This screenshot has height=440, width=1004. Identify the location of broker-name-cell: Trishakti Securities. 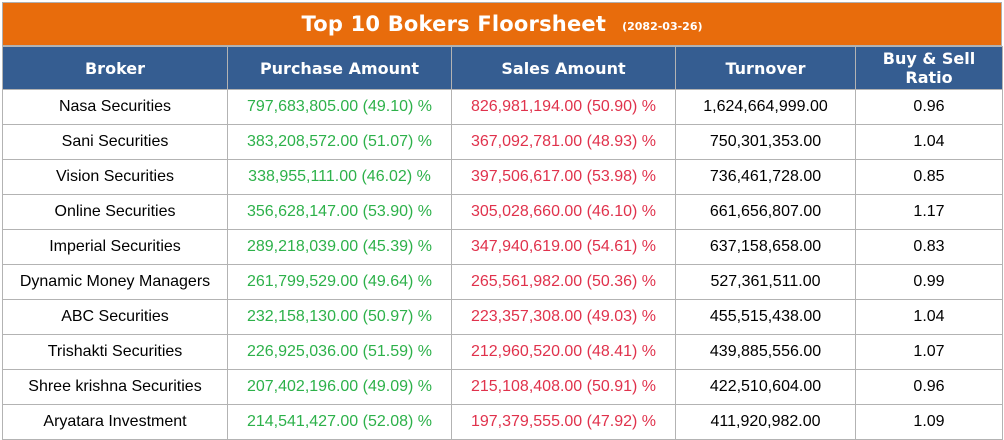
(115, 352).